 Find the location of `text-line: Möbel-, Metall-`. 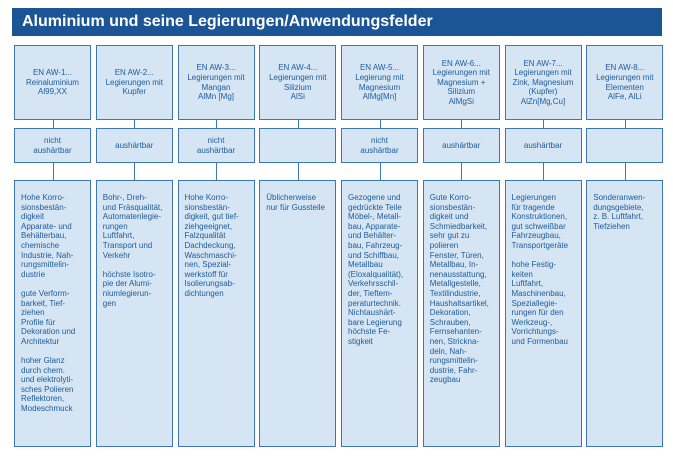

text-line: Möbel-, Metall- is located at coordinates (374, 217).